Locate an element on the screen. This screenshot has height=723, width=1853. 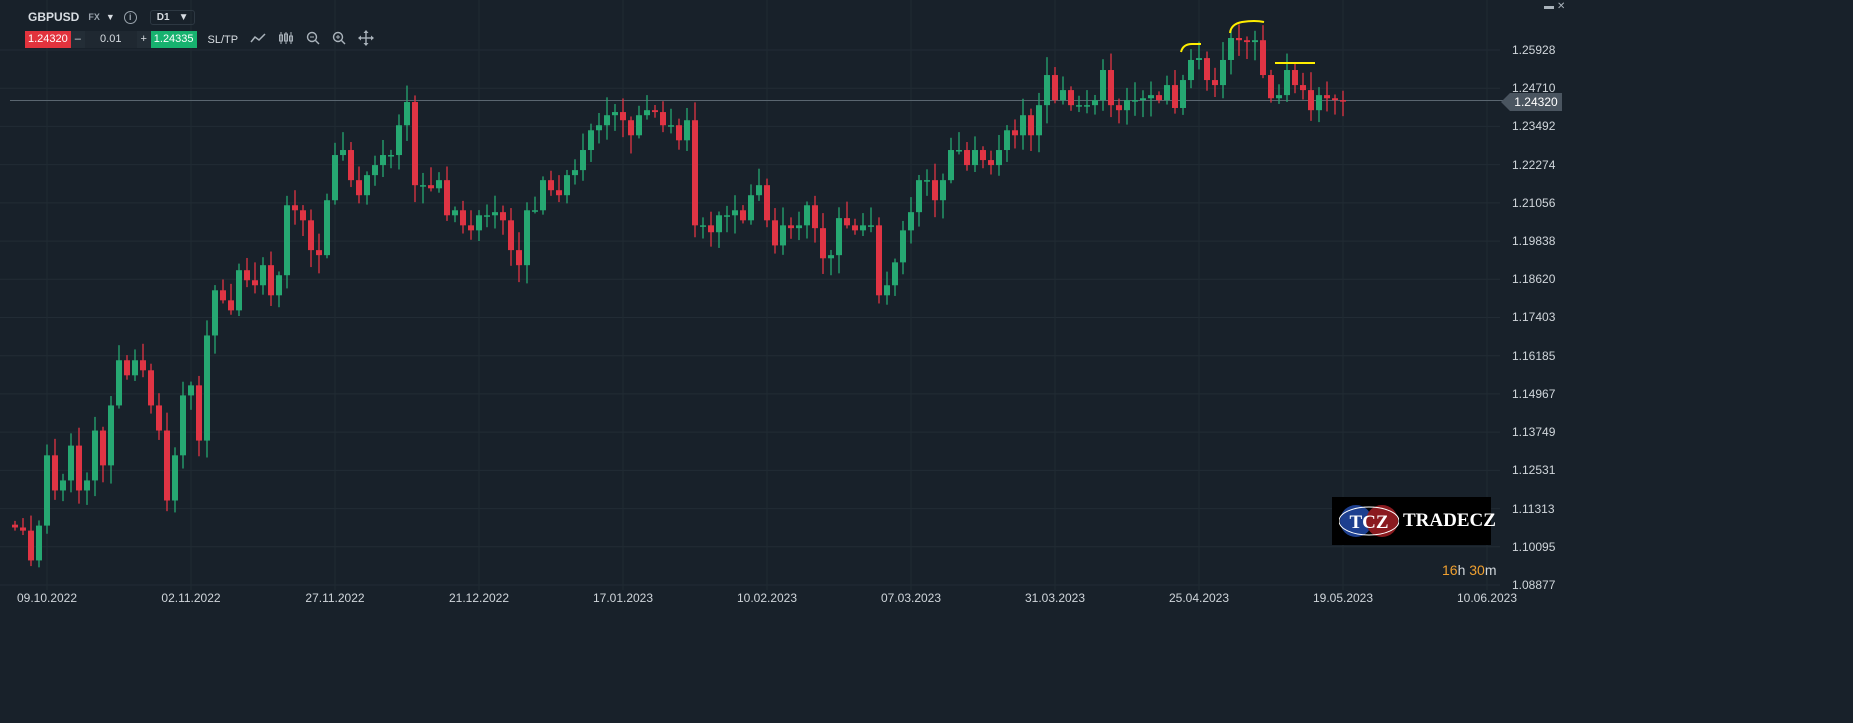
annotation-left-shoulder is located at coordinates (1190, 48).